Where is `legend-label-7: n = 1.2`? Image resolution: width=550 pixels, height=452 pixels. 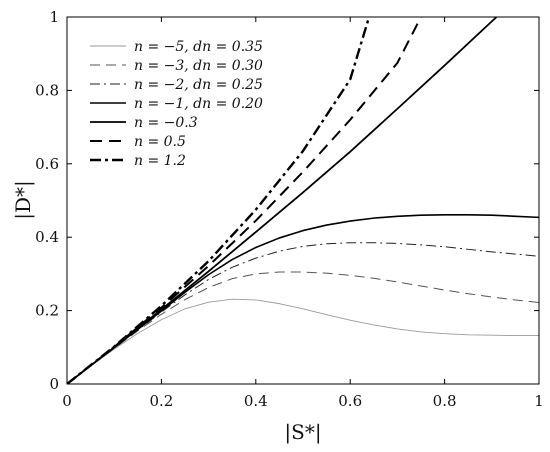 legend-label-7: n = 1.2 is located at coordinates (160, 161).